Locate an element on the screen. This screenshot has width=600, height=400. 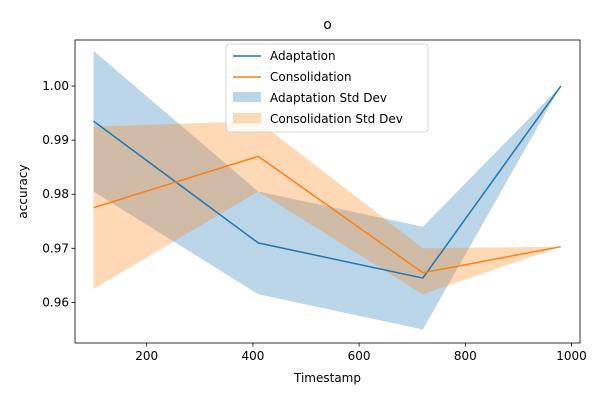
y-tick-label: 0.99 is located at coordinates (55, 140).